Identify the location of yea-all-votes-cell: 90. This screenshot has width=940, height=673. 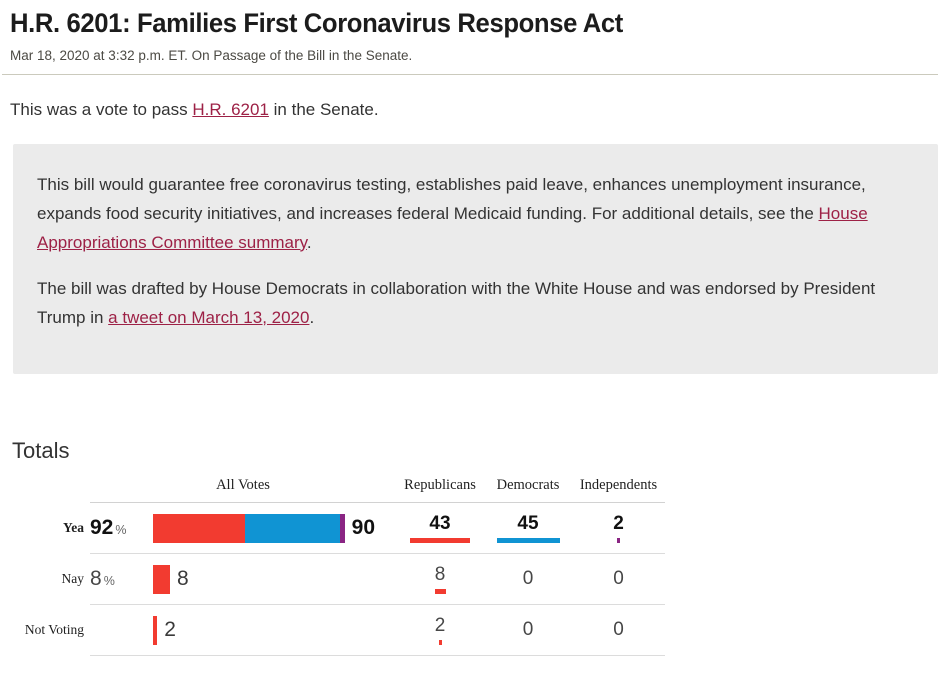
(274, 528).